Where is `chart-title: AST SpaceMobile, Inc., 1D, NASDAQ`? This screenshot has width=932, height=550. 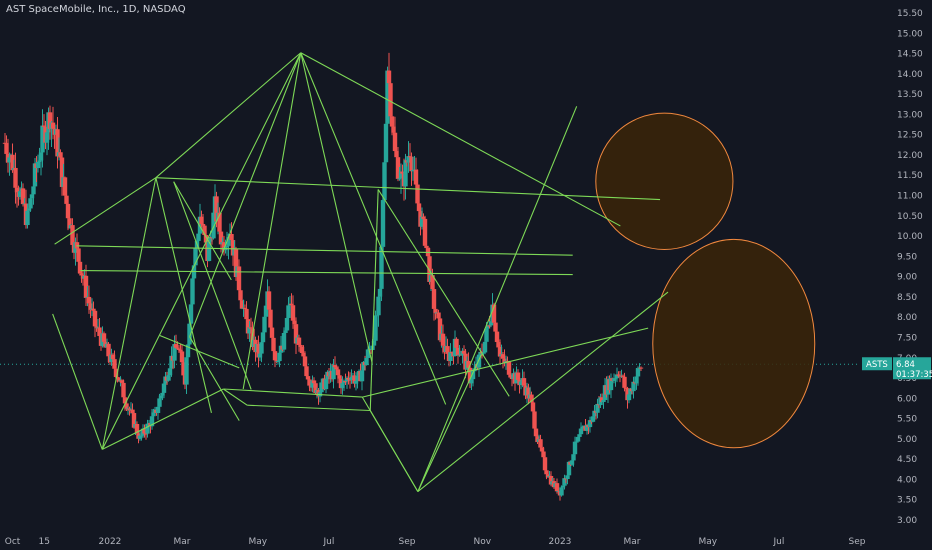 chart-title: AST SpaceMobile, Inc., 1D, NASDAQ is located at coordinates (96, 9).